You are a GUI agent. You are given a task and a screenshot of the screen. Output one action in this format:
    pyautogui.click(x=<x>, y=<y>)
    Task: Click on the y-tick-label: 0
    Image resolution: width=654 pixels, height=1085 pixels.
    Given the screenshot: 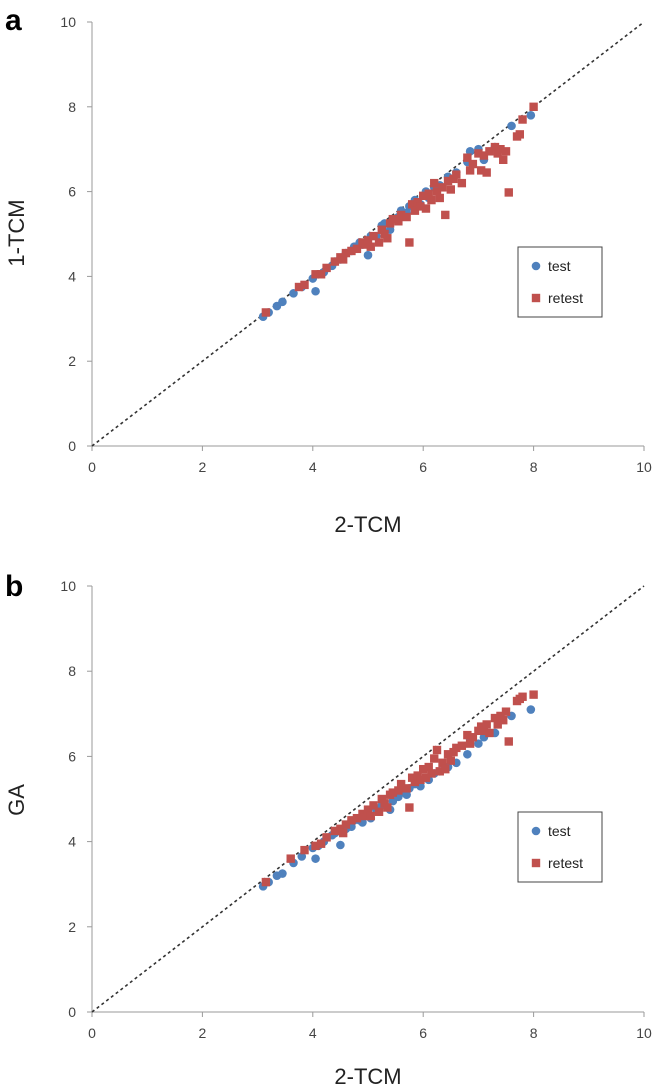 What is the action you would take?
    pyautogui.click(x=72, y=446)
    